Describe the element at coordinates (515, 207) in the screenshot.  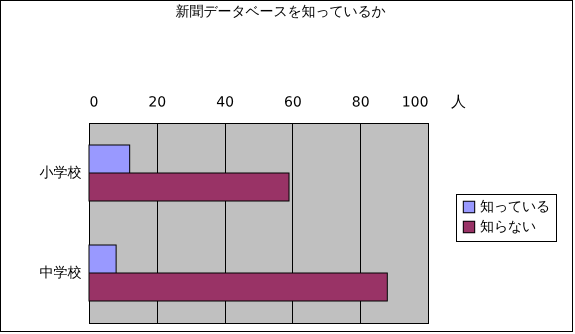
I see `legend-label: 知っている` at that location.